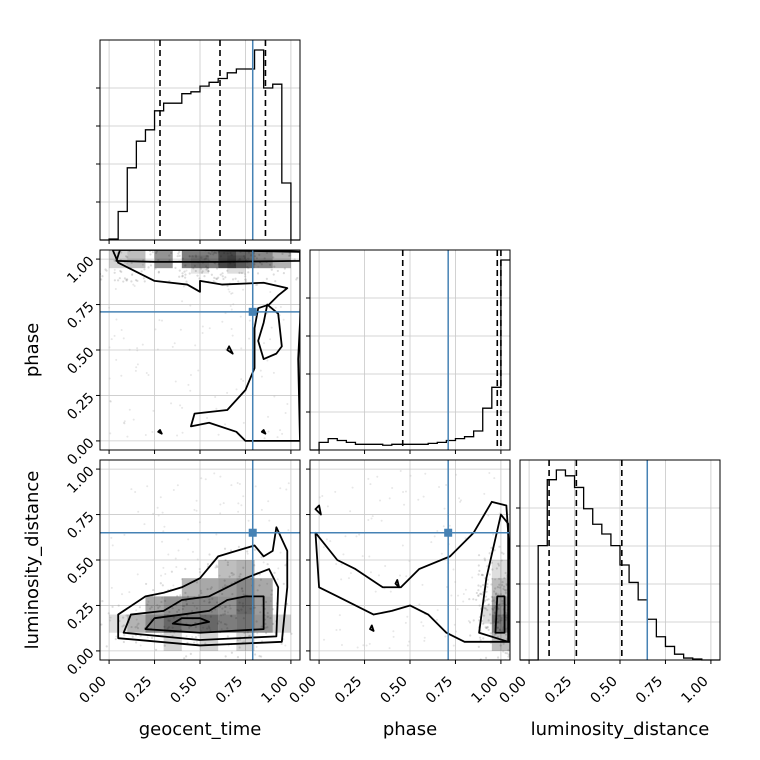 The height and width of the screenshot is (760, 760). Describe the element at coordinates (200, 560) in the screenshot. I see `panel-content` at that location.